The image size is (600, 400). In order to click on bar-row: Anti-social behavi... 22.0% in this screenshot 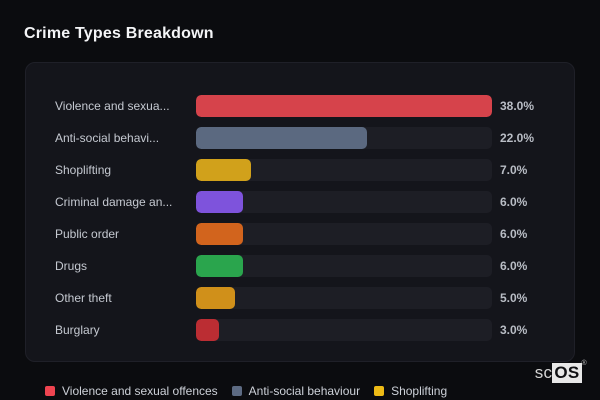, I will do `click(304, 138)`.